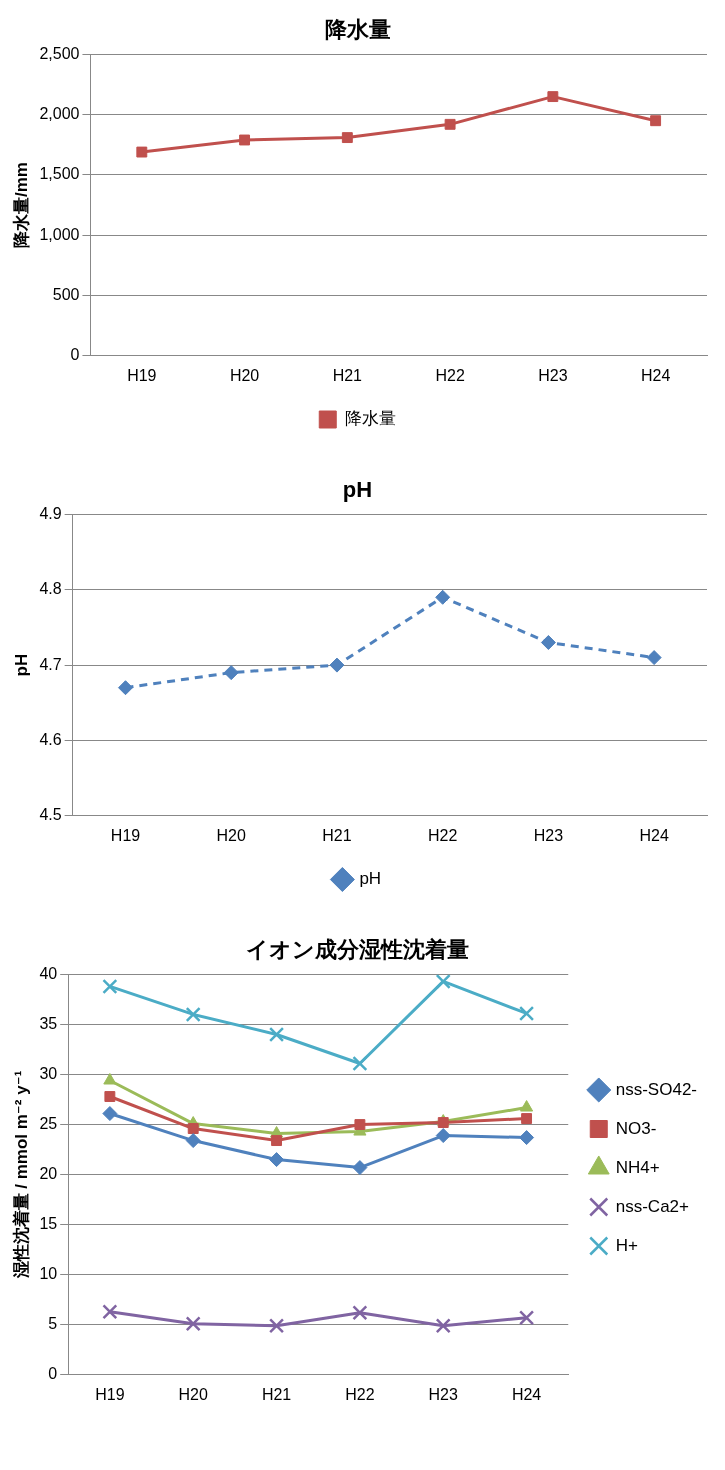 The width and height of the screenshot is (725, 1470). Describe the element at coordinates (48, 973) in the screenshot. I see `y-tick-label: 40` at that location.